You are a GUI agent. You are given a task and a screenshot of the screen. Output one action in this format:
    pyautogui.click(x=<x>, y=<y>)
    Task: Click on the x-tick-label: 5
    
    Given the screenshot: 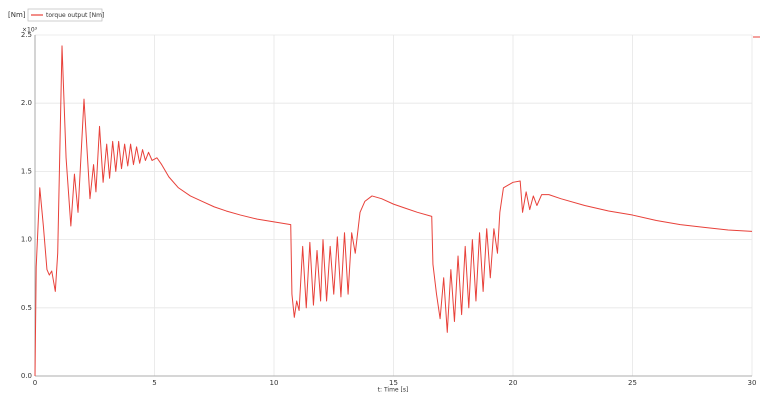 What is the action you would take?
    pyautogui.click(x=154, y=383)
    